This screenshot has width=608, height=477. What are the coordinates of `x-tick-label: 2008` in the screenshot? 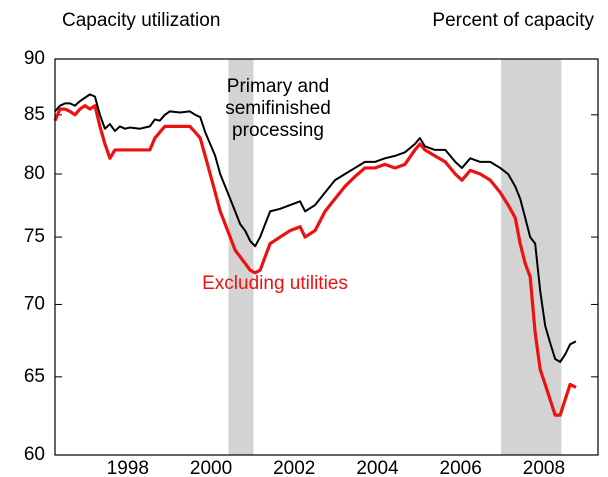 It's located at (544, 467).